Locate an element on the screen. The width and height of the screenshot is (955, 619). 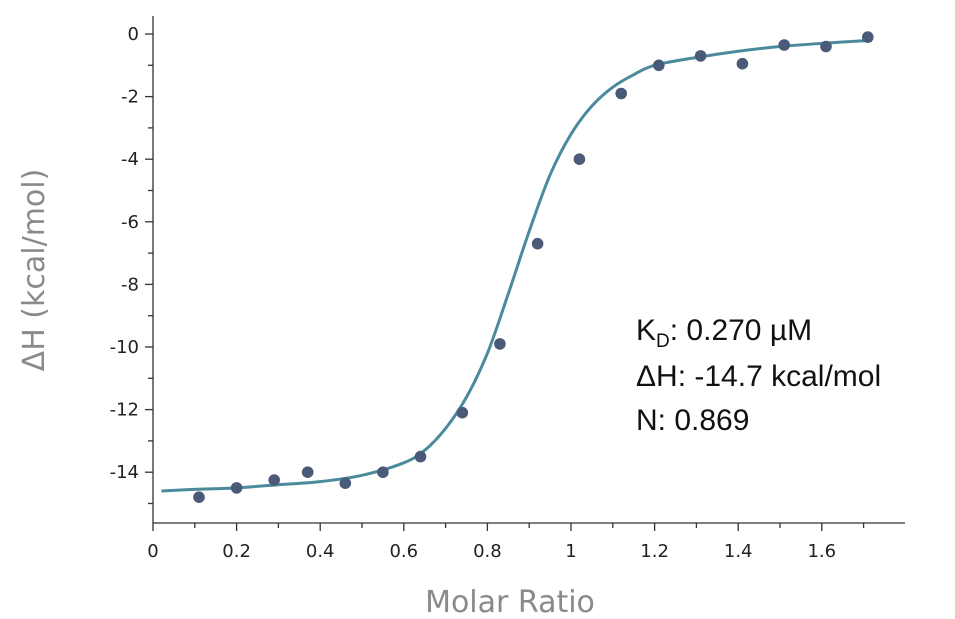
x-tick-label: 1.6 is located at coordinates (821, 551).